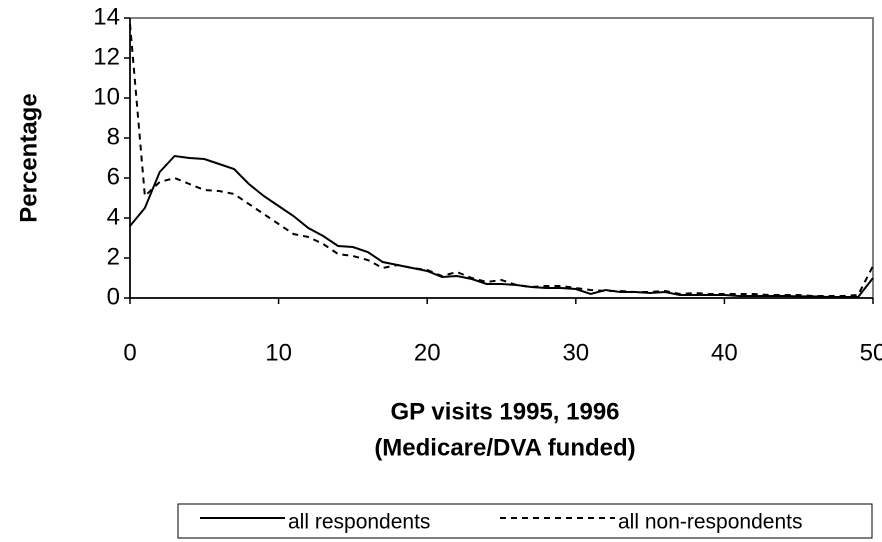 The width and height of the screenshot is (882, 542). What do you see at coordinates (28, 157) in the screenshot?
I see `y-axis-label: Percentage` at bounding box center [28, 157].